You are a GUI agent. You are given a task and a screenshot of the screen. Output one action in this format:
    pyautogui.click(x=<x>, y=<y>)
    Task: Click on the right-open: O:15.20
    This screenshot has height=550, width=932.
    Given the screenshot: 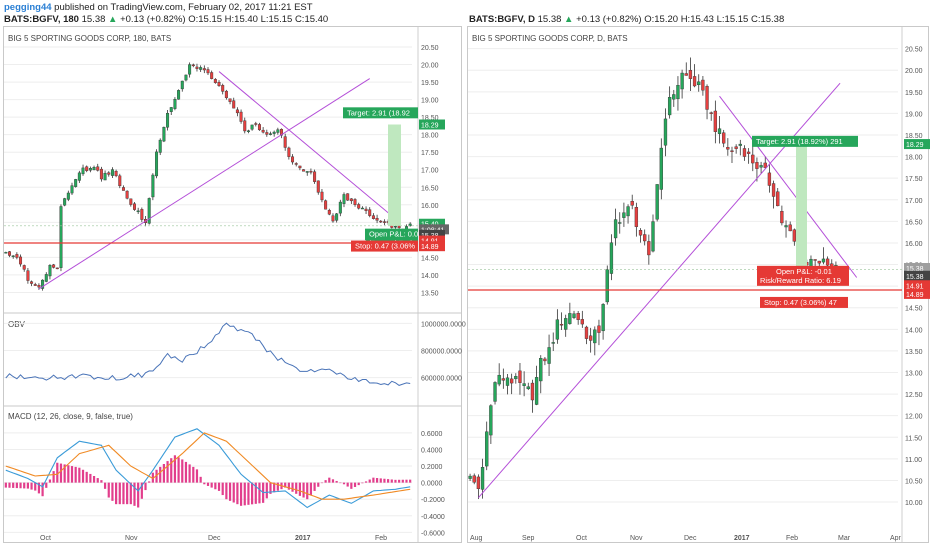 What is the action you would take?
    pyautogui.click(x=661, y=19)
    